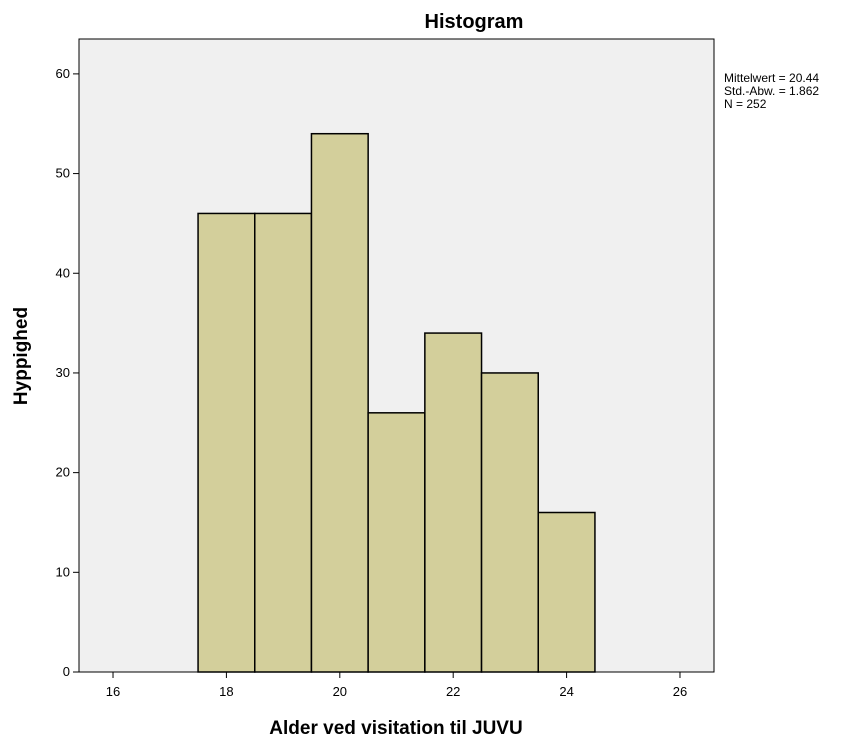 Image resolution: width=864 pixels, height=740 pixels. What do you see at coordinates (63, 272) in the screenshot?
I see `y-tick-label-40: 40` at bounding box center [63, 272].